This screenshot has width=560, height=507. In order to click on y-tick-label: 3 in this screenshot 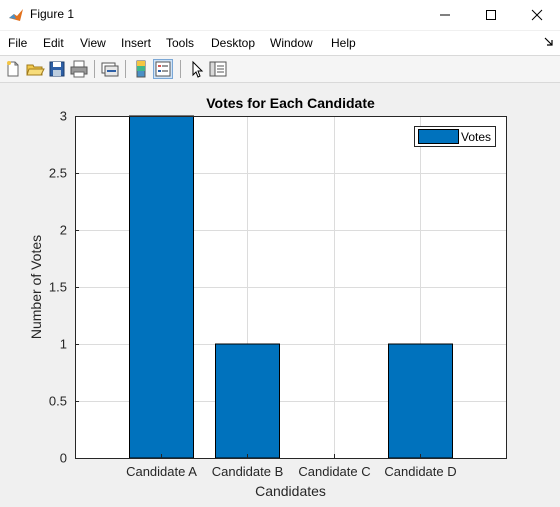, I will do `click(63, 116)`.